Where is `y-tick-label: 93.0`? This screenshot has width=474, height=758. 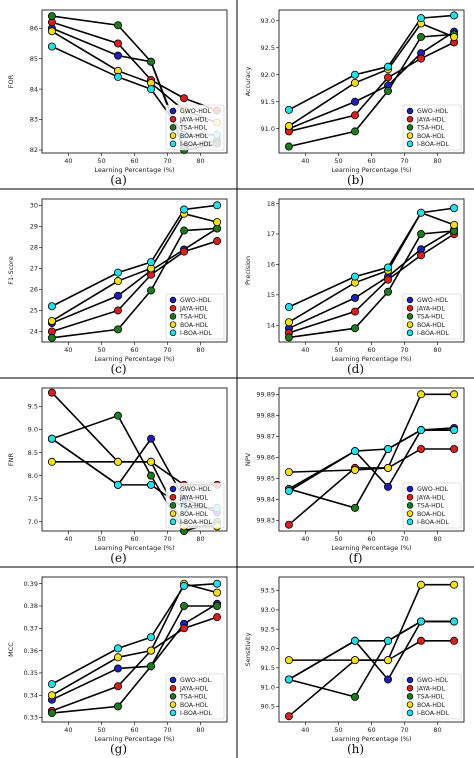 y-tick-label: 93.0 is located at coordinates (268, 21).